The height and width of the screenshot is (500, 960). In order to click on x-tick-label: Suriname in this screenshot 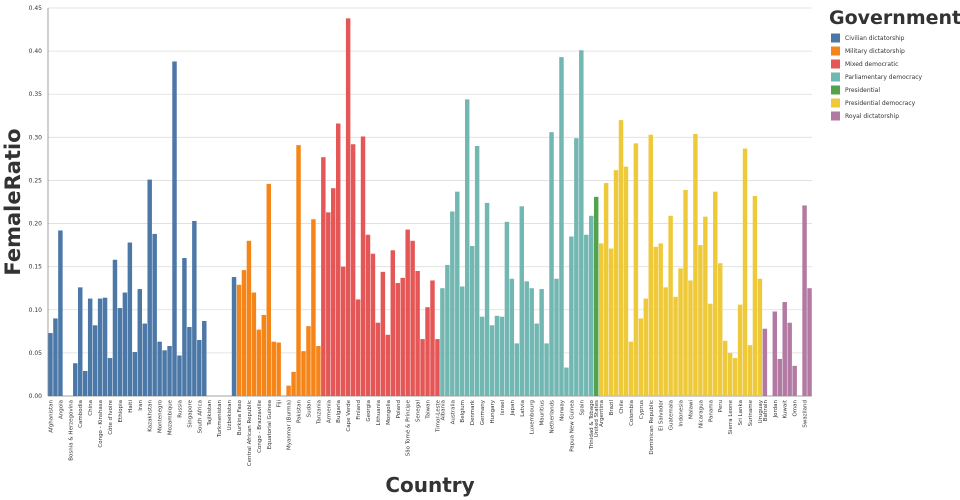, I will do `click(751, 412)`.